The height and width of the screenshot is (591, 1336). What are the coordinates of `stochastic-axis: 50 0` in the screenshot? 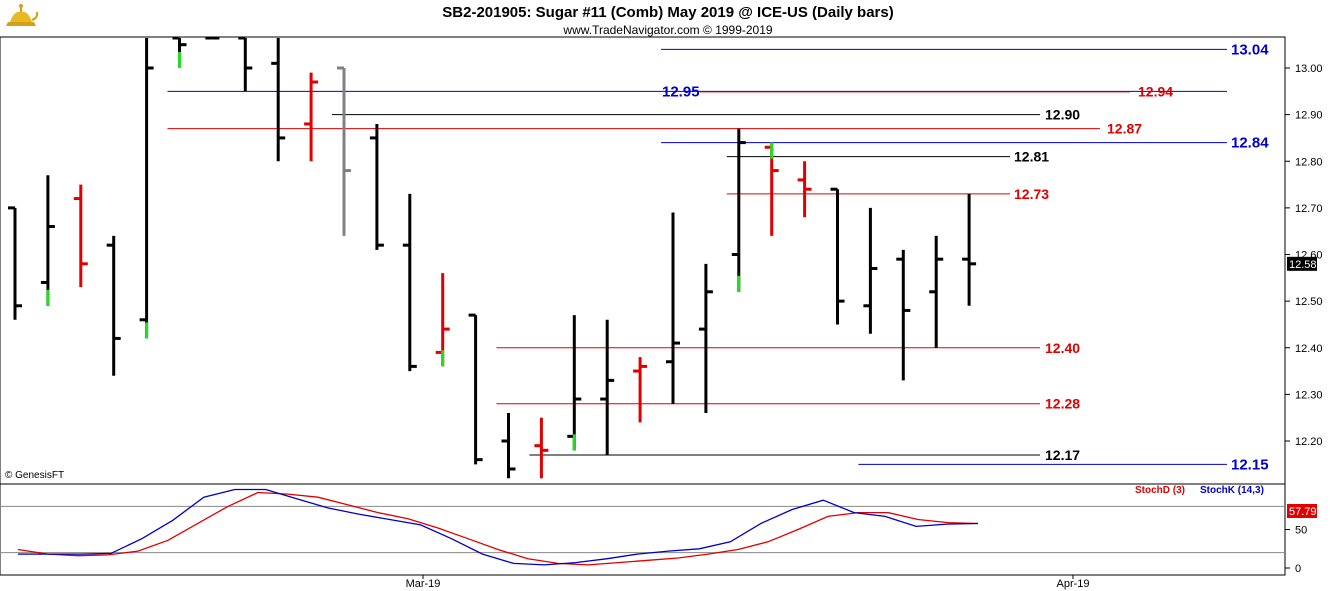 It's located at (1296, 550).